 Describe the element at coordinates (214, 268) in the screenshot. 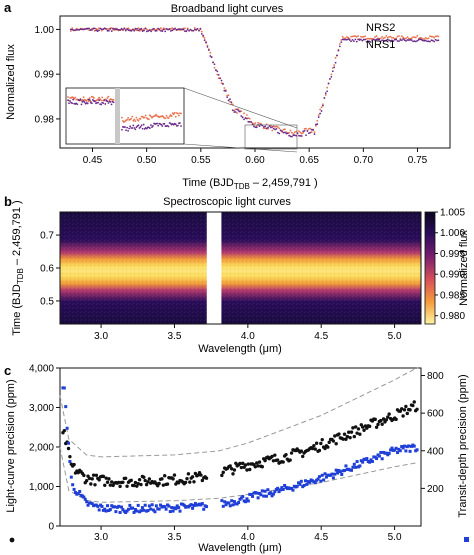

I see `heatmap-gap` at that location.